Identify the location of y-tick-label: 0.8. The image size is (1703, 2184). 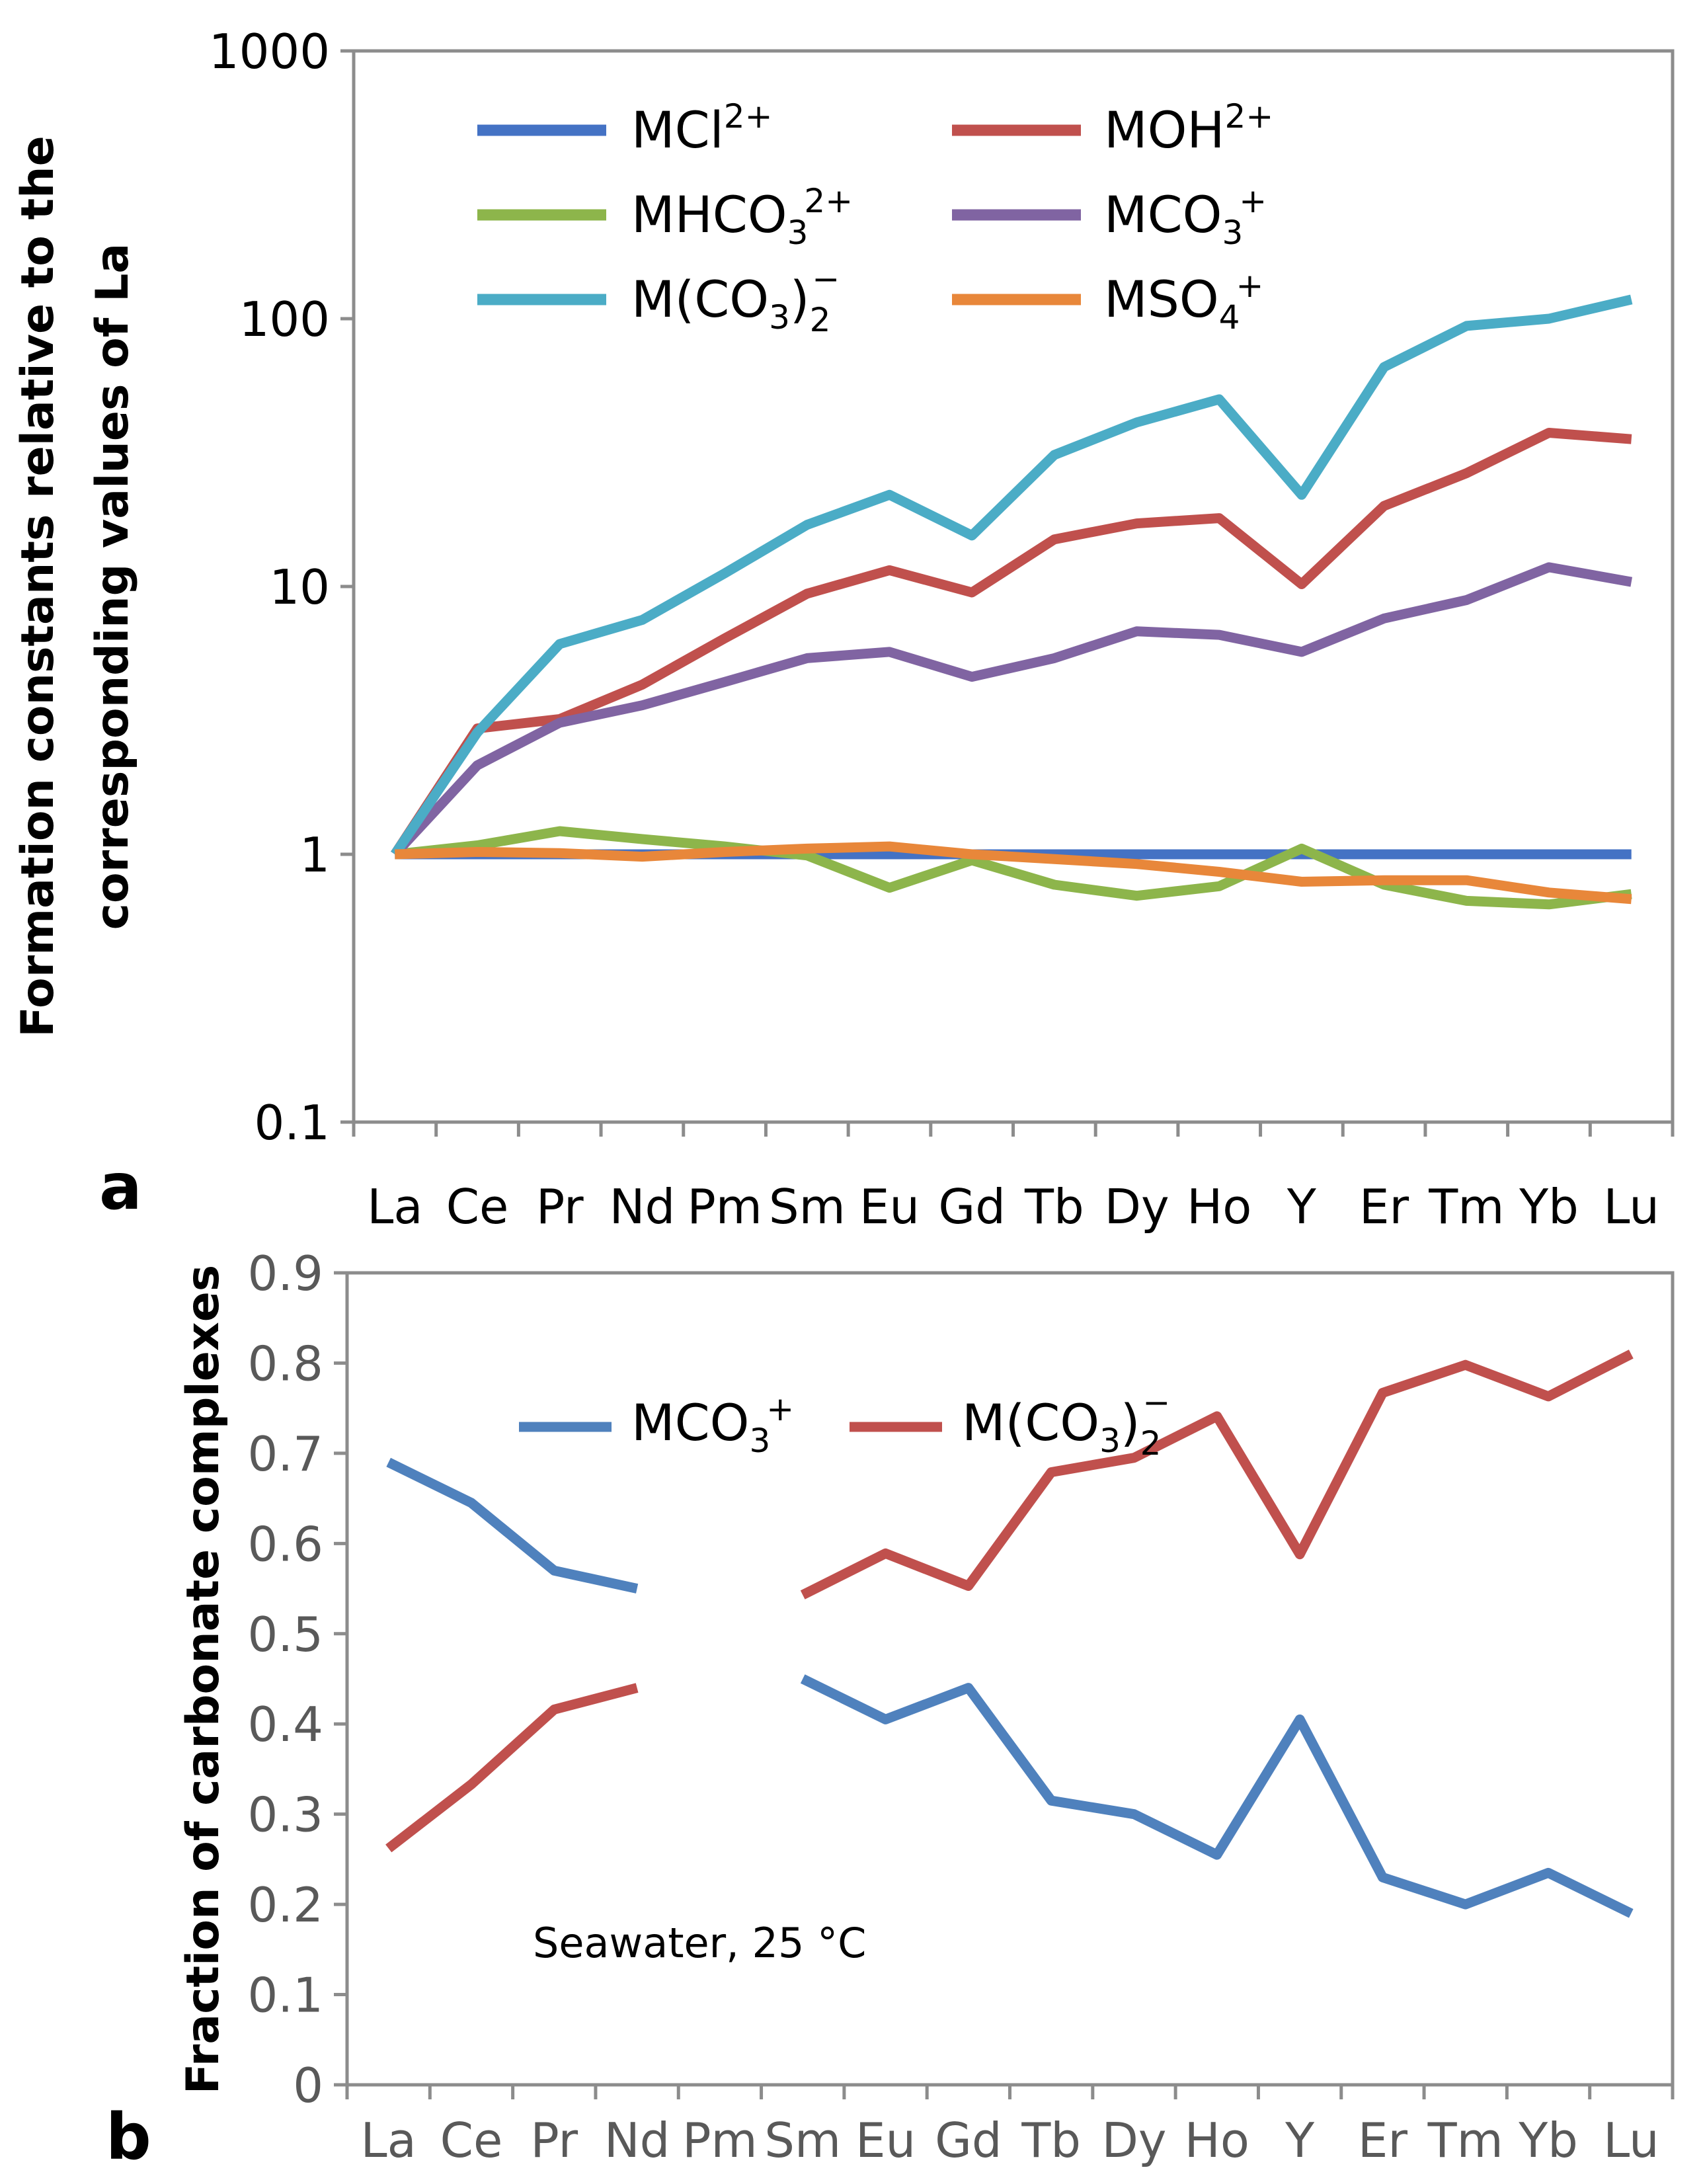
(285, 1363).